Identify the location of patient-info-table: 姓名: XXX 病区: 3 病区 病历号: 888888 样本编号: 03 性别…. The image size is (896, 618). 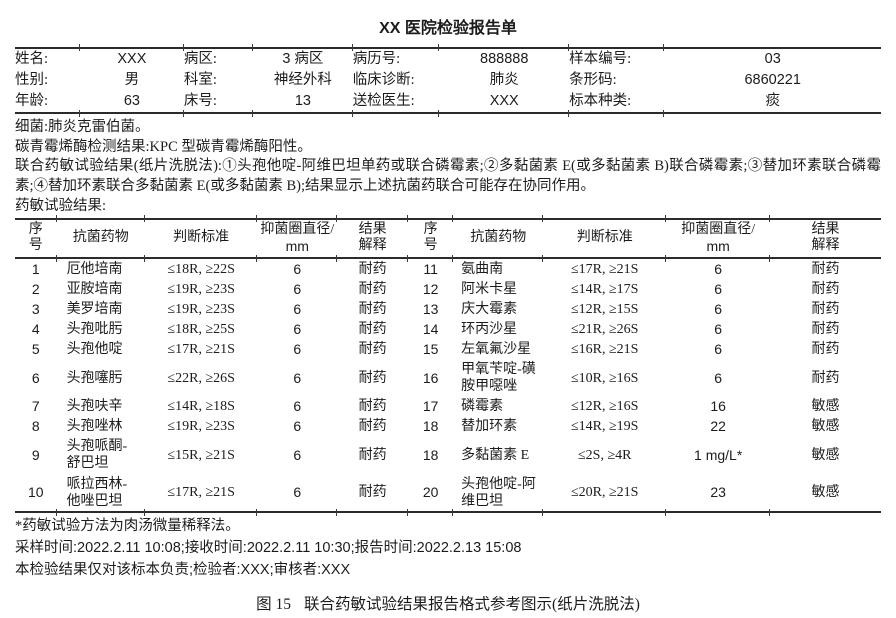
(448, 80).